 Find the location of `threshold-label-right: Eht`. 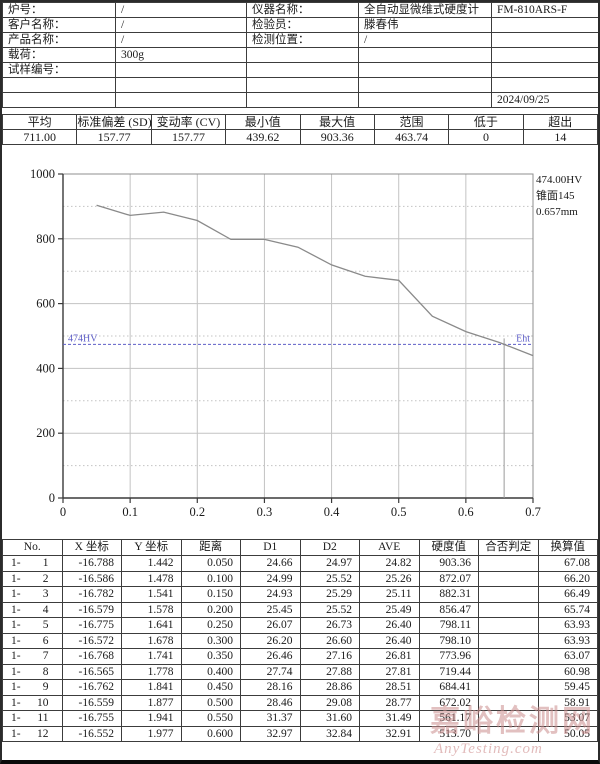

threshold-label-right: Eht is located at coordinates (523, 338).